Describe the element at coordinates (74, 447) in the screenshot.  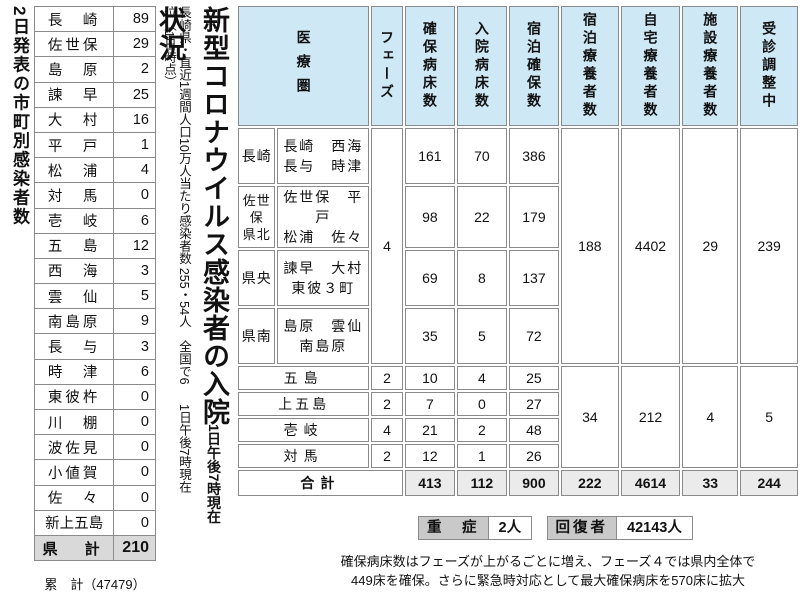
I see `municipality-name: 波佐見` at that location.